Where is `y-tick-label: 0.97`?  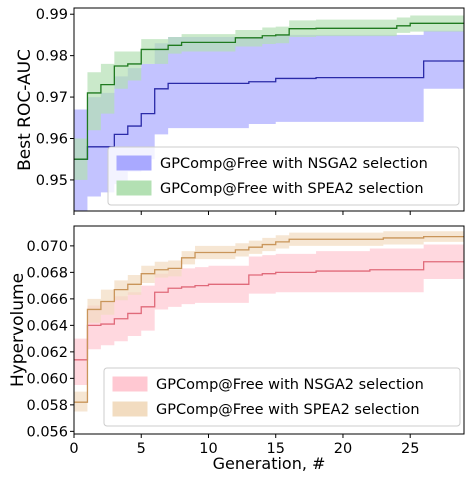
y-tick-label: 0.97 is located at coordinates (52, 98).